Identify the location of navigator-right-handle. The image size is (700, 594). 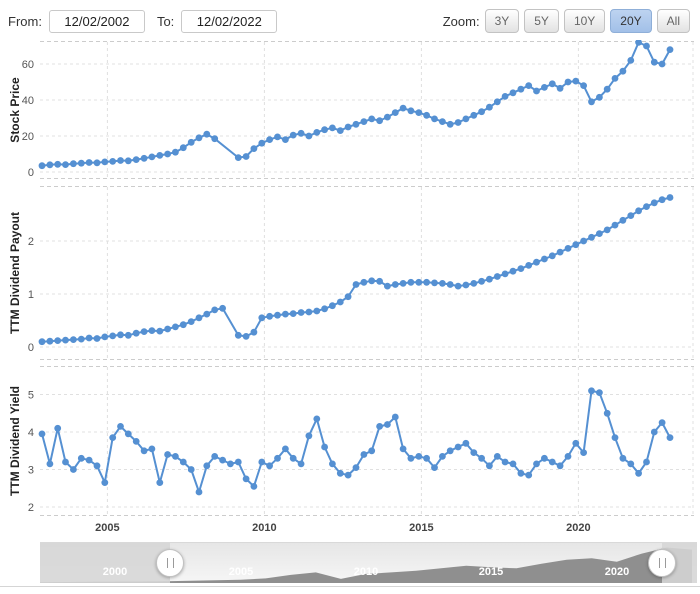
(662, 563).